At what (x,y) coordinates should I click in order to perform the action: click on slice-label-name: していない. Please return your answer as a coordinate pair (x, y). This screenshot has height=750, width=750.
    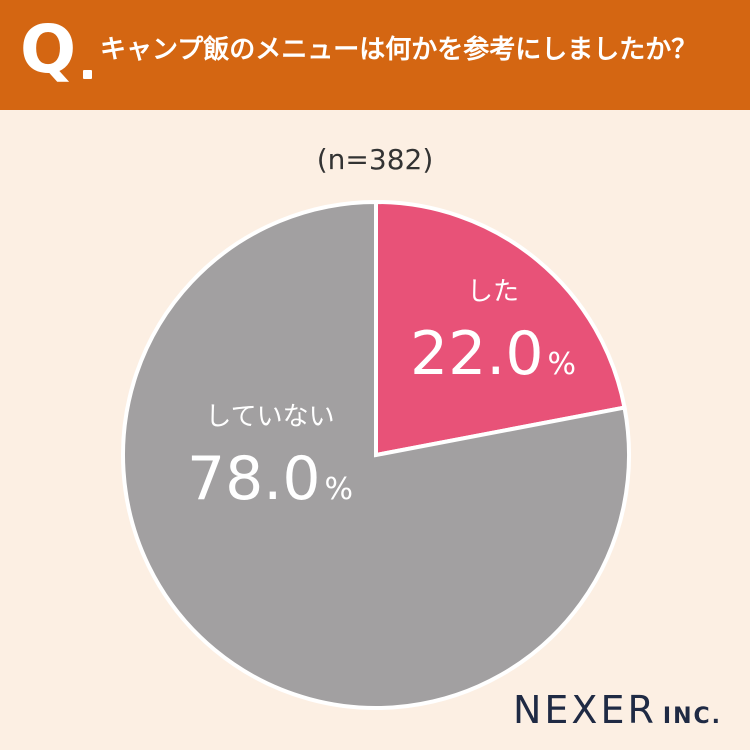
    Looking at the image, I should click on (269, 417).